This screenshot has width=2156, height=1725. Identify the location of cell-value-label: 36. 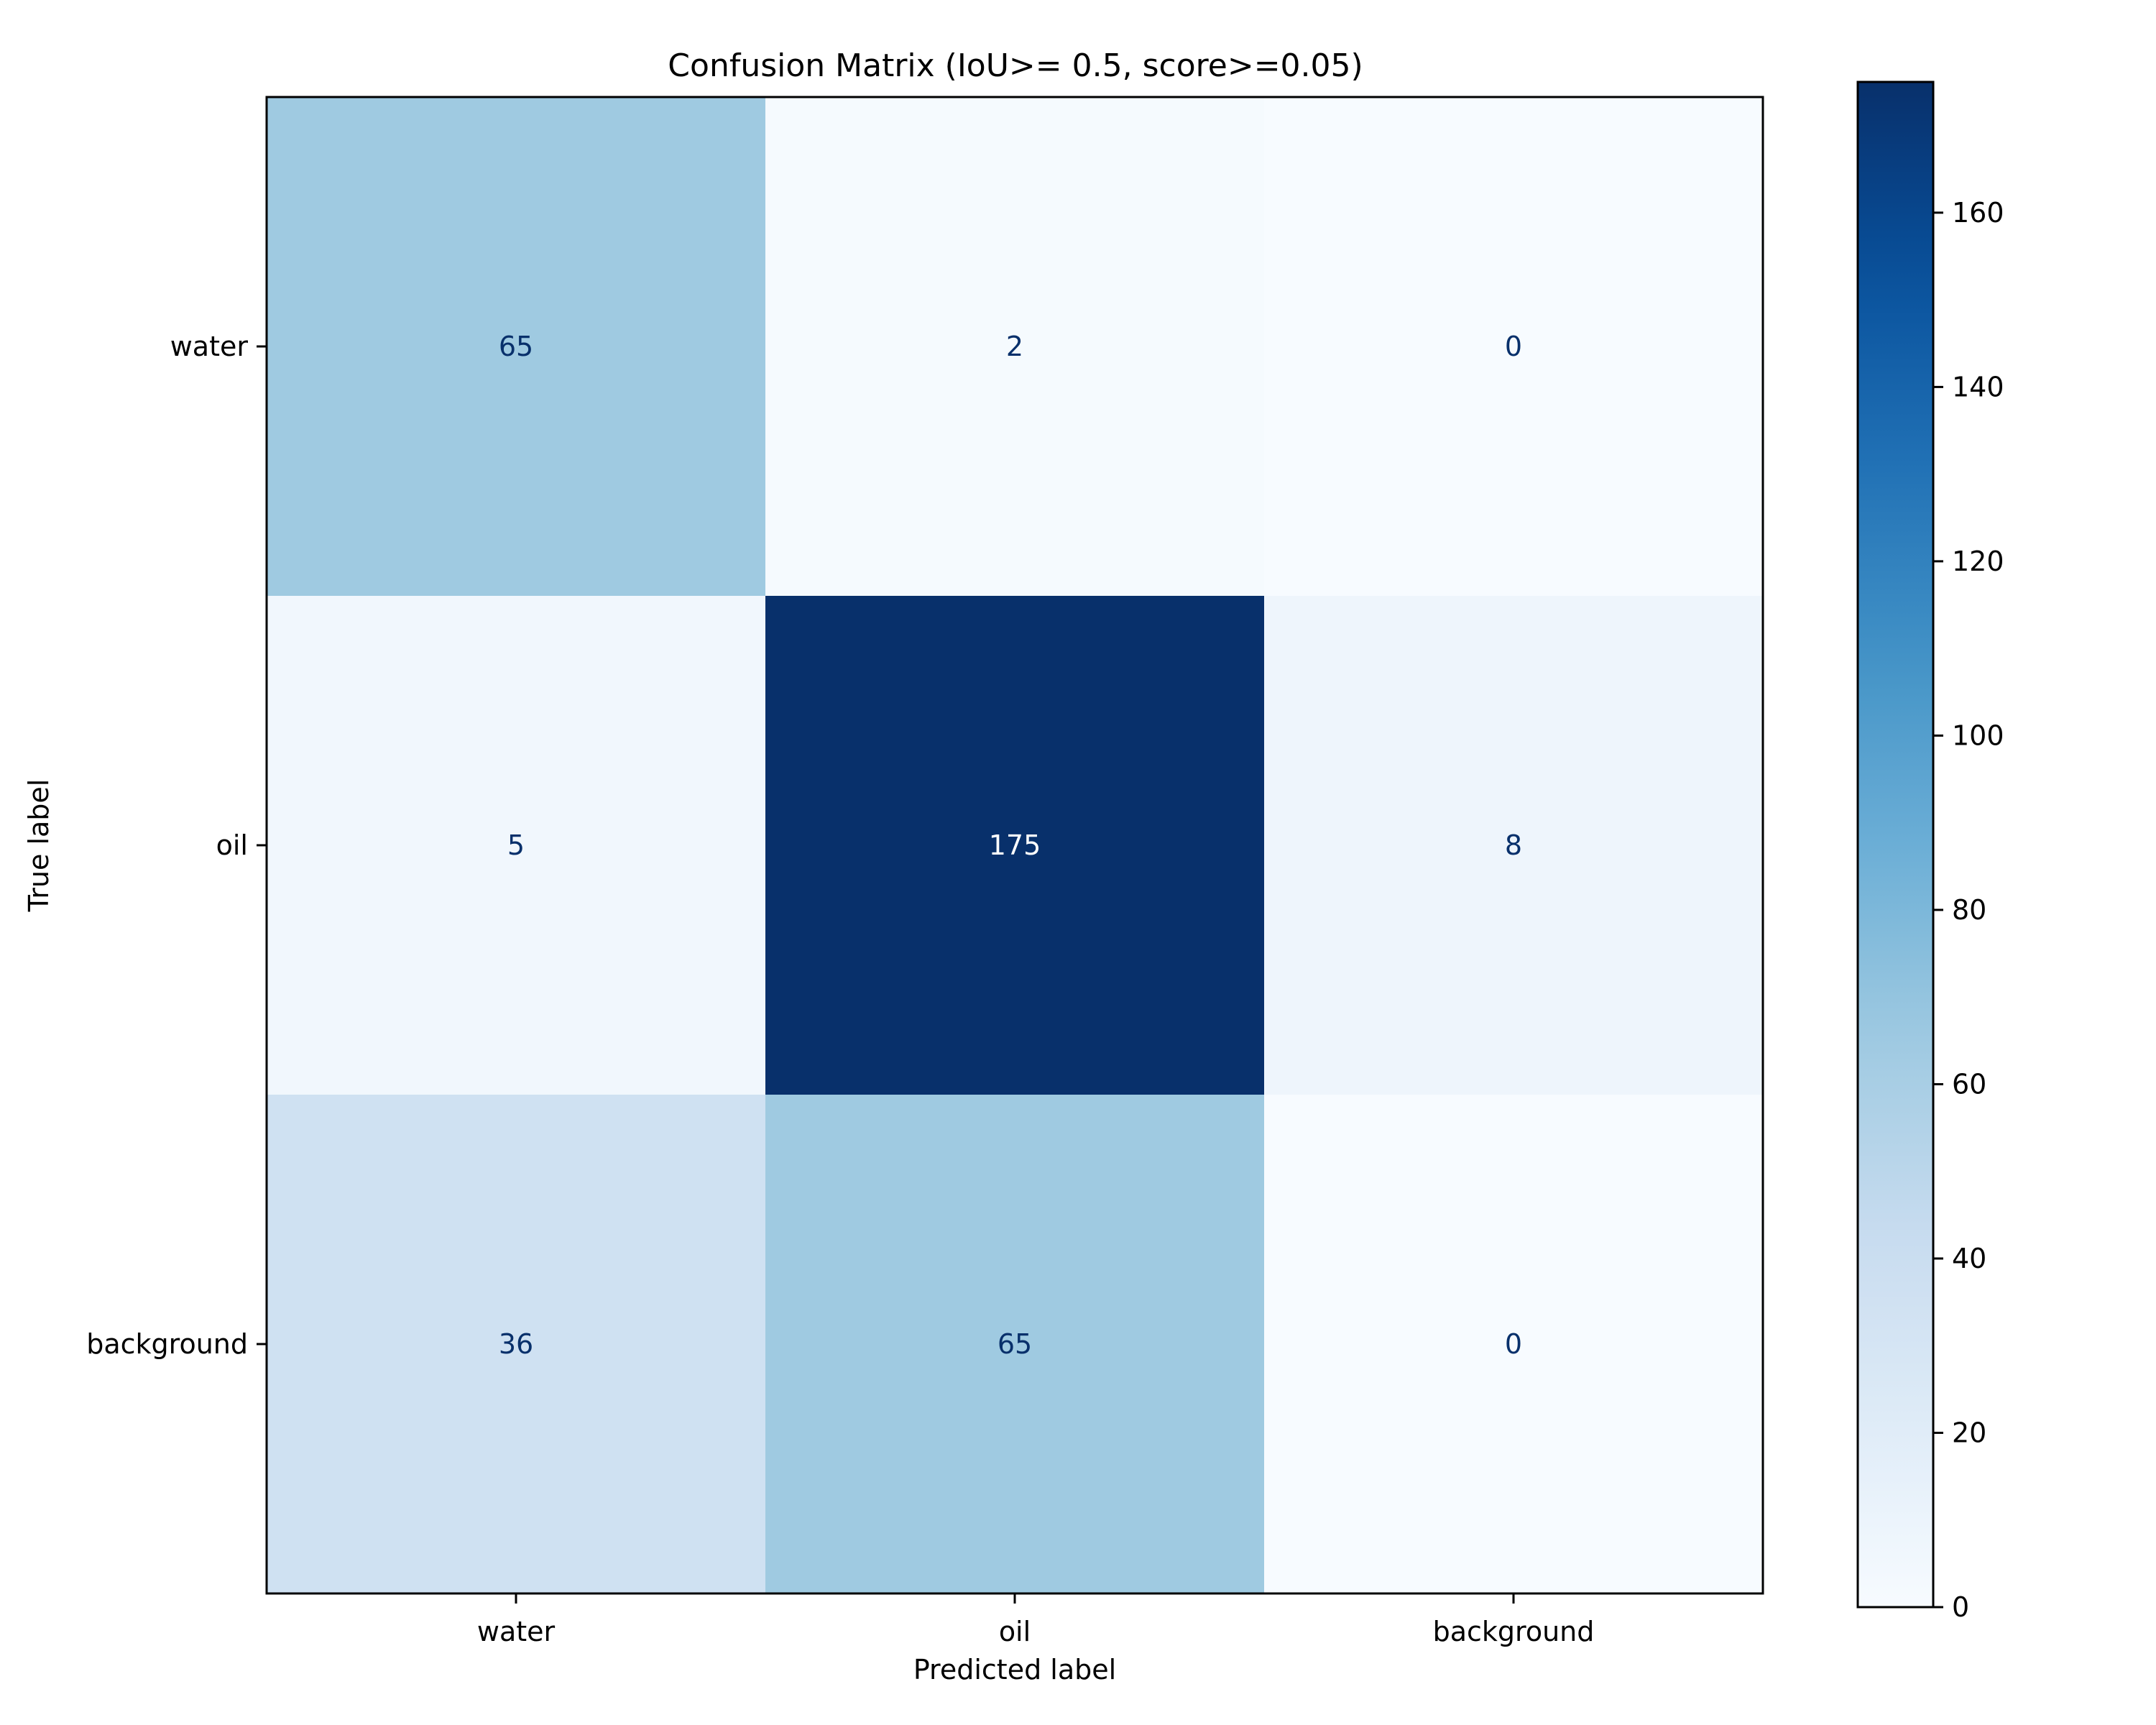
(516, 1344).